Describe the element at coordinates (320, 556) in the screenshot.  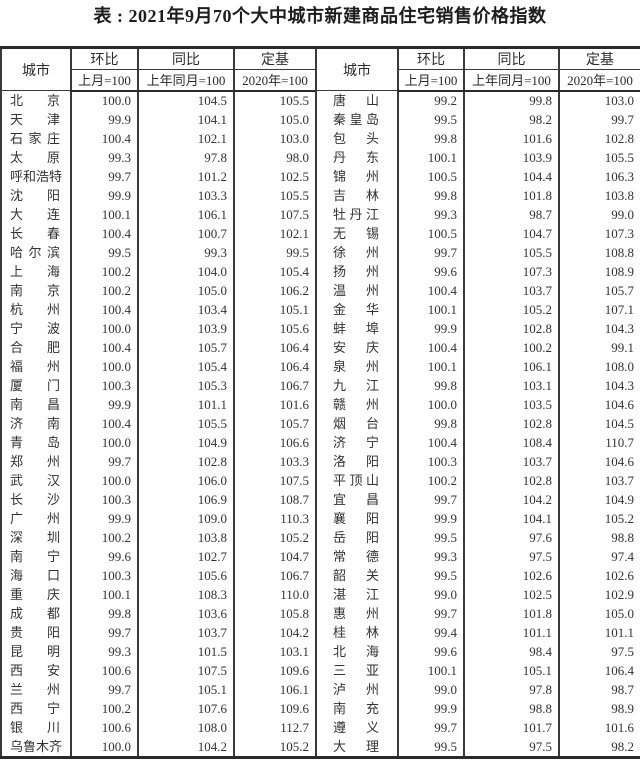
I see `table-row: 南宁 99.6 102.7 104.7 常德 99.3 97.5 97.4` at that location.